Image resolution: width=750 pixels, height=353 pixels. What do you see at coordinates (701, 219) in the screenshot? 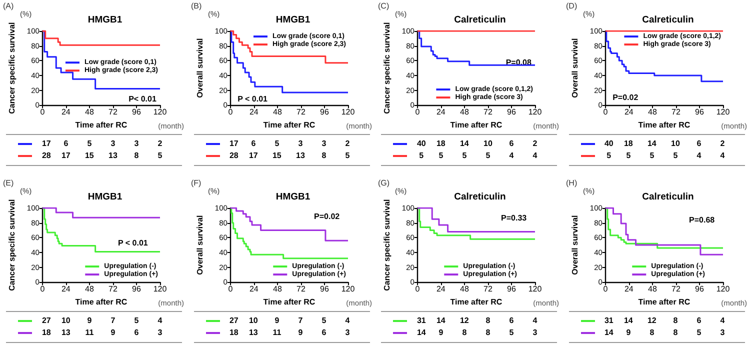
I see `annotation: P=0.68` at bounding box center [701, 219].